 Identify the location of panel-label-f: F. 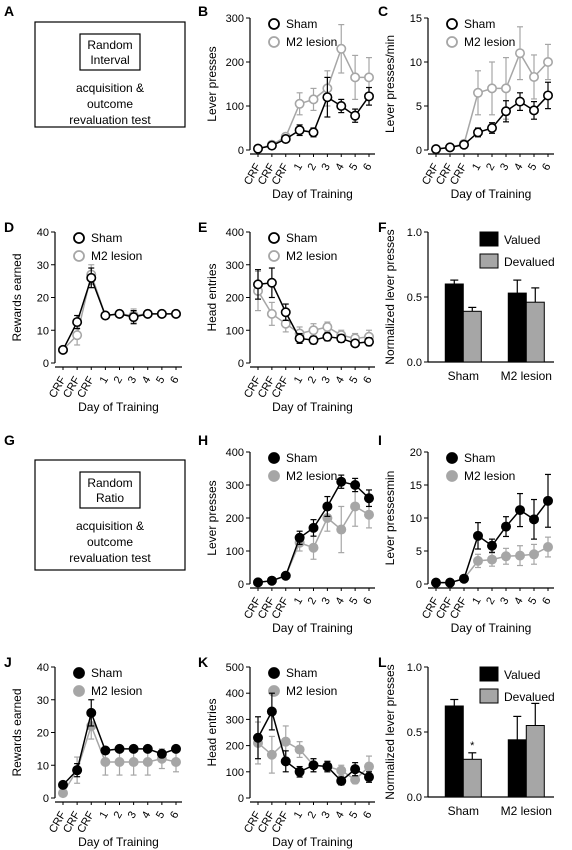
(382, 227).